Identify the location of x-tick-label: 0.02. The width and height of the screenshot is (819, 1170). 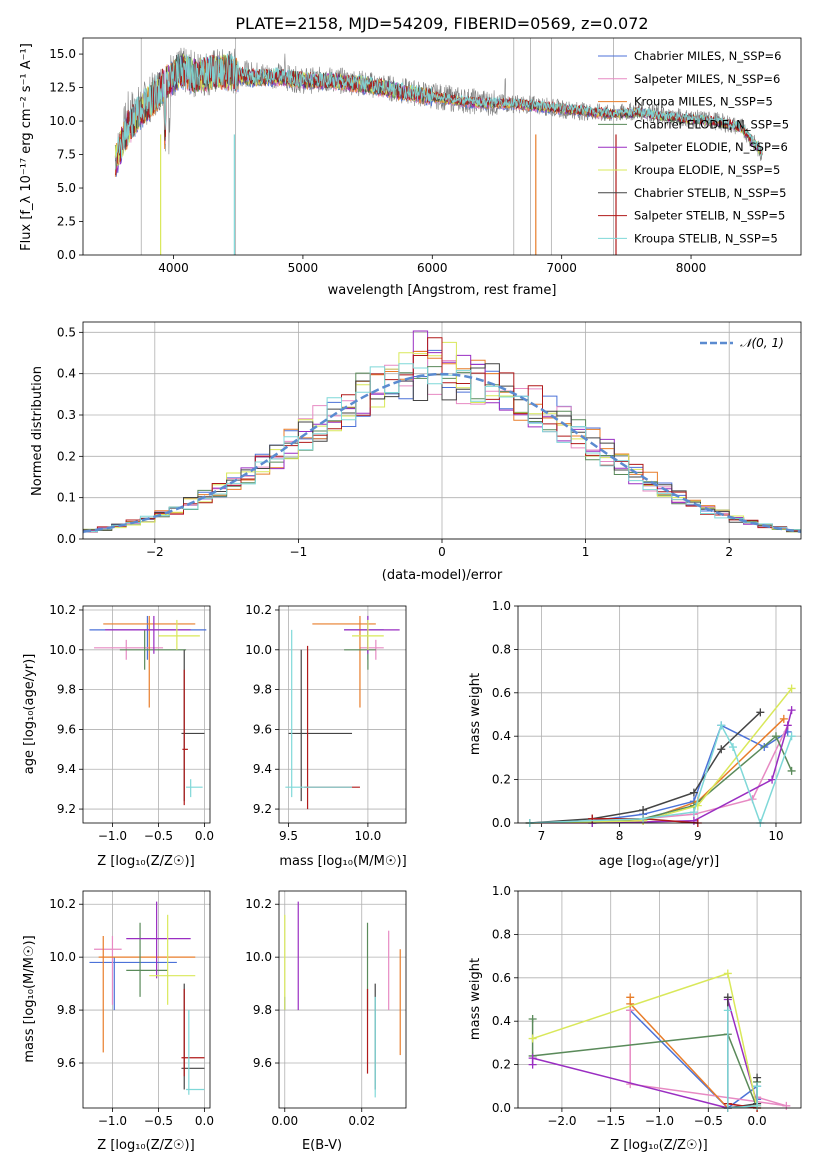
(361, 1121).